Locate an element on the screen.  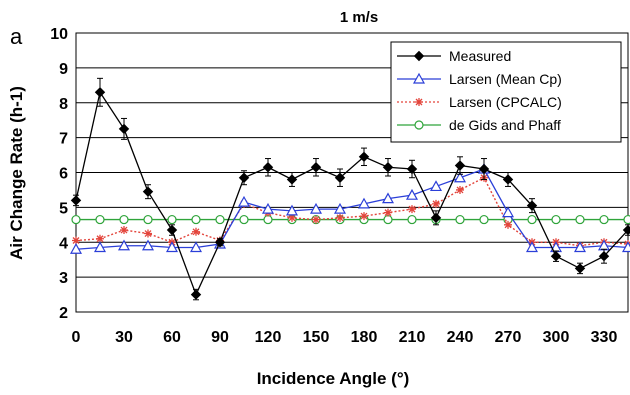
x-tick-label: 60 is located at coordinates (172, 337).